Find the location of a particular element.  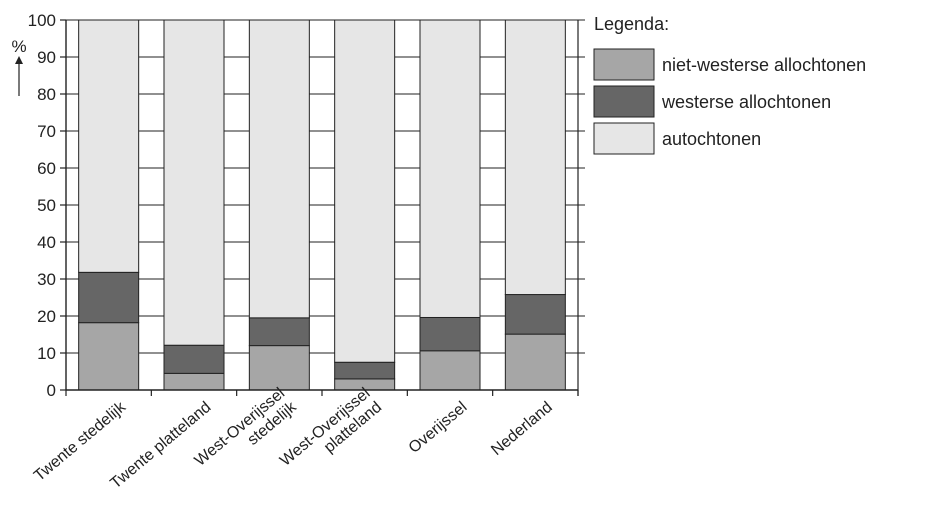

x-category-label-line: Nederland is located at coordinates (521, 429).